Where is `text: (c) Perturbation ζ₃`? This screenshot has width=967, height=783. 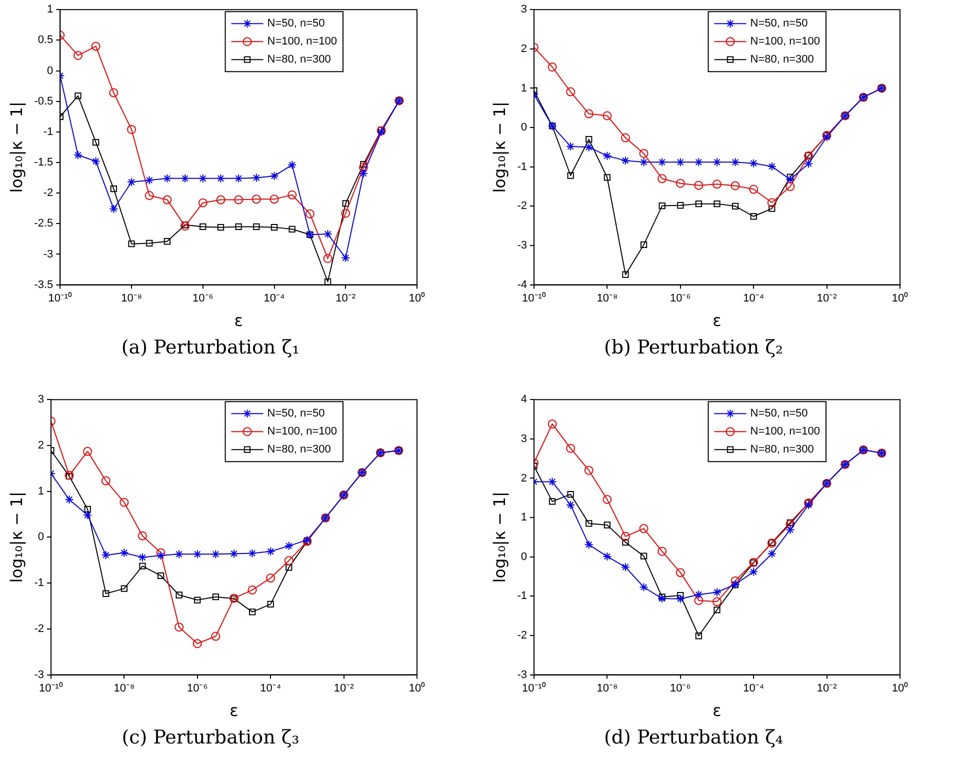 text: (c) Perturbation ζ₃ is located at coordinates (211, 737).